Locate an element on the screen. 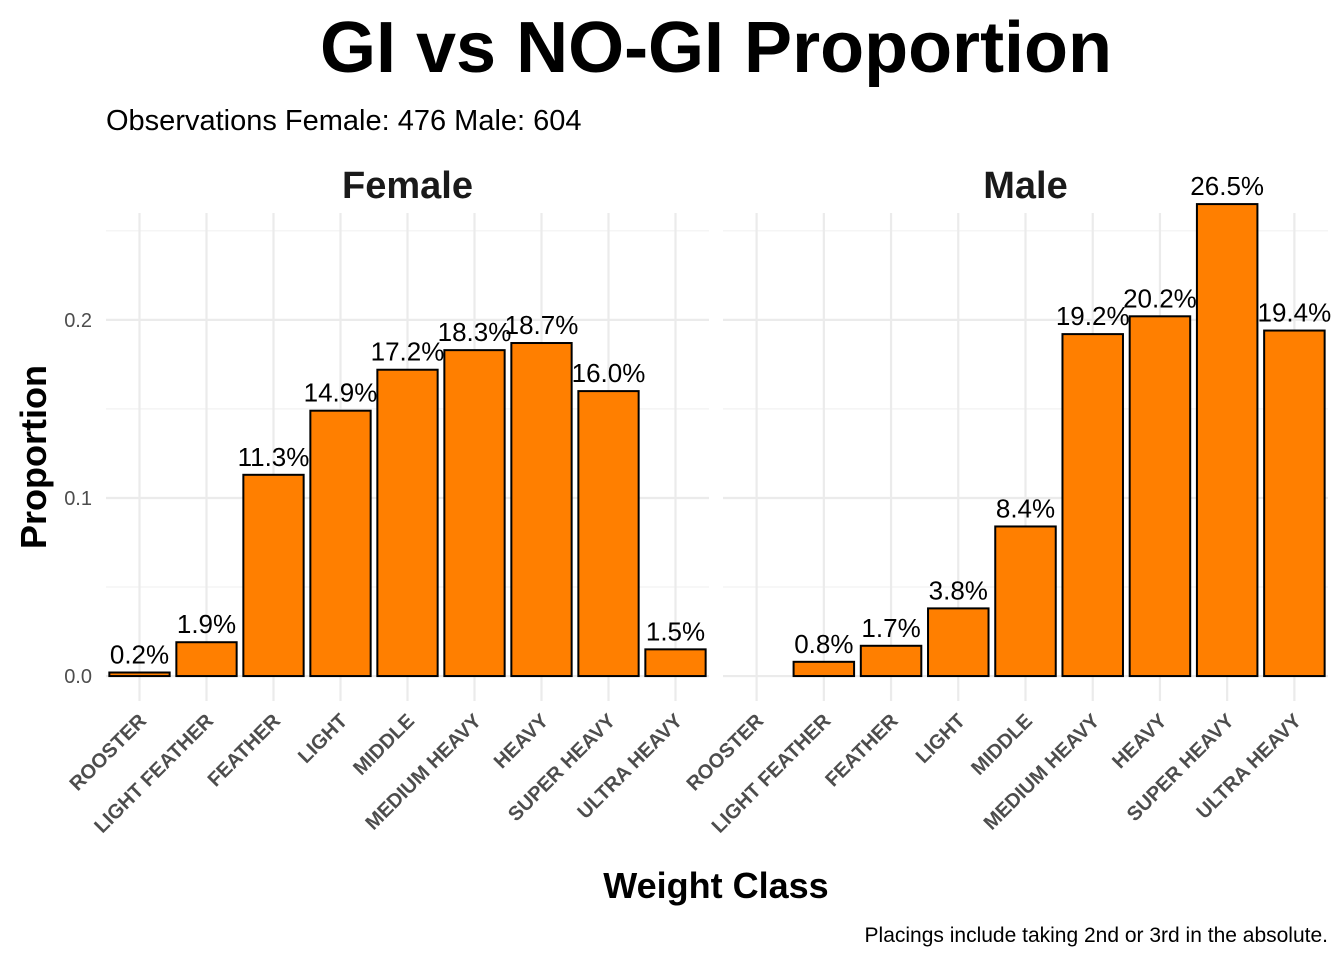  x-axis-title: Weight Class is located at coordinates (715, 885).